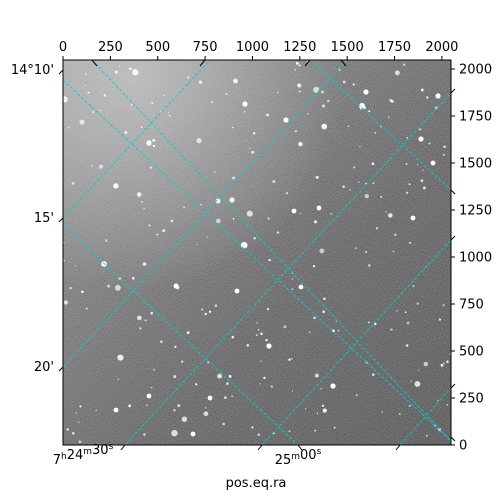 The height and width of the screenshot is (500, 500). What do you see at coordinates (380, 125) in the screenshot?
I see `grid-line` at bounding box center [380, 125].